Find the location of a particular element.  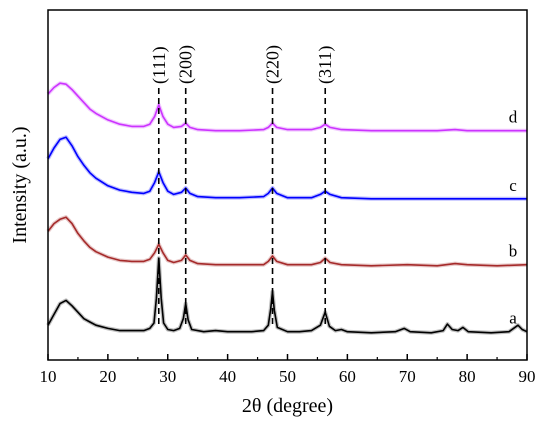

series-label-d: d is located at coordinates (513, 117).